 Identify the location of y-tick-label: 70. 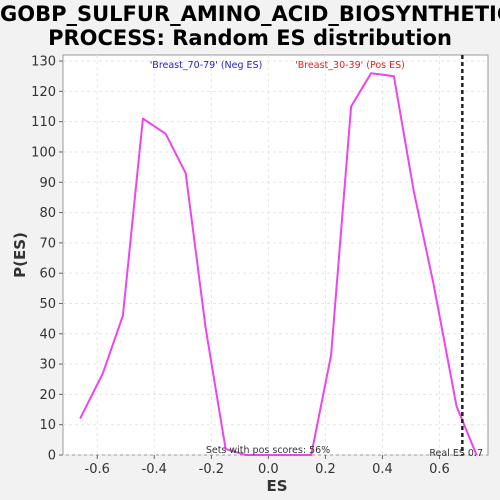
(47, 243).